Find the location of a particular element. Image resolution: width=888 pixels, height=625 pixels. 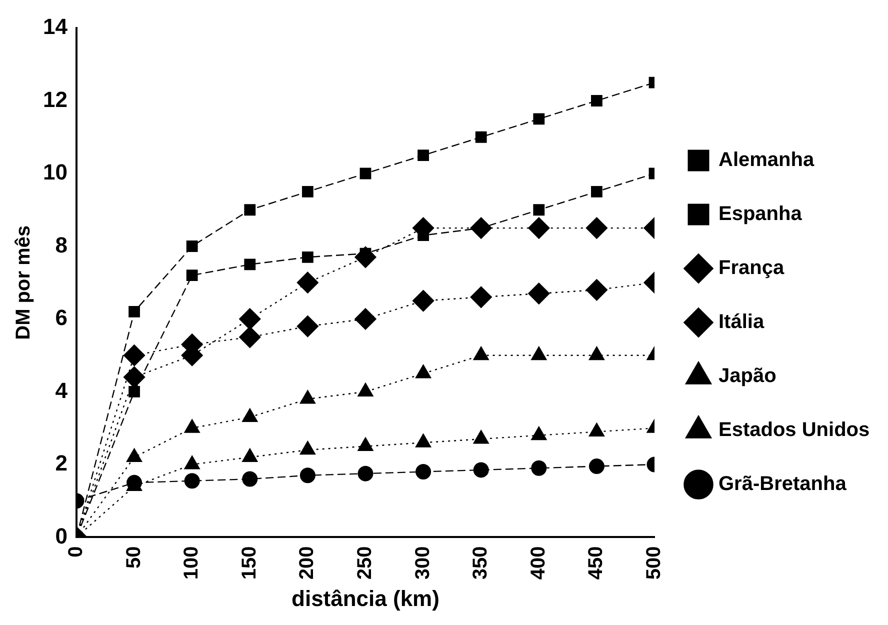

y-tick-label: 10 is located at coordinates (55, 172).